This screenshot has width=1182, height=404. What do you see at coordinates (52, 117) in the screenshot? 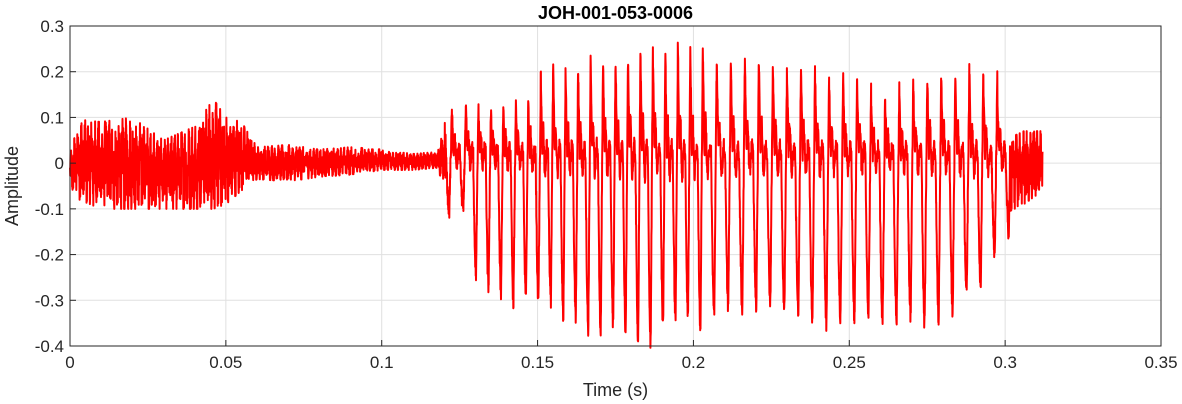
I see `y-tick-label: 0.1` at bounding box center [52, 117].